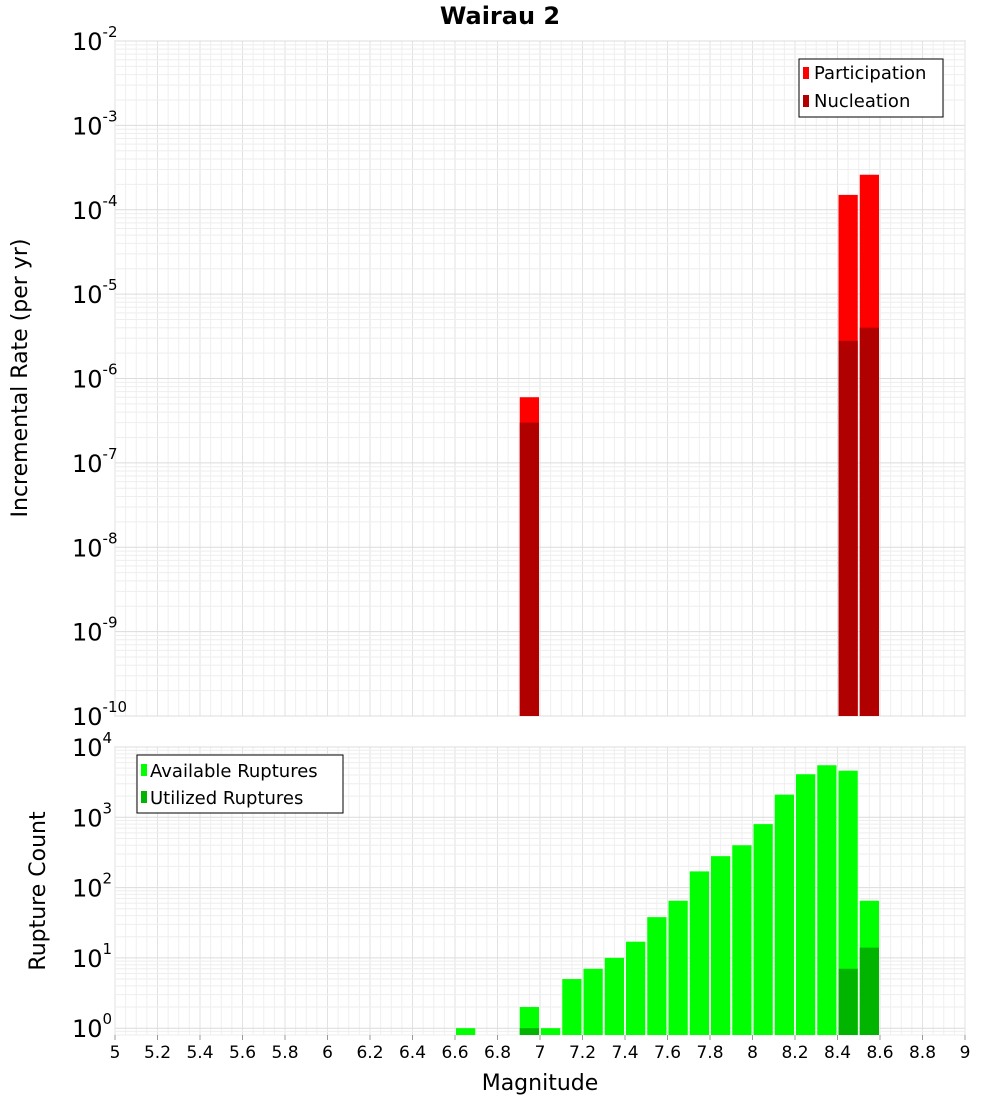 Image resolution: width=1000 pixels, height=1100 pixels. I want to click on x-tick-label: 8.4, so click(837, 1053).